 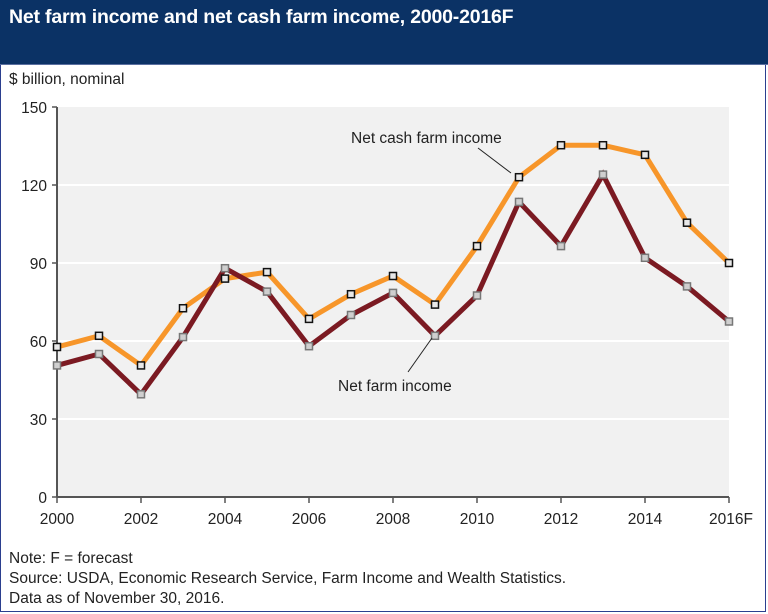 I want to click on x-tick-label: 2004, so click(x=225, y=519).